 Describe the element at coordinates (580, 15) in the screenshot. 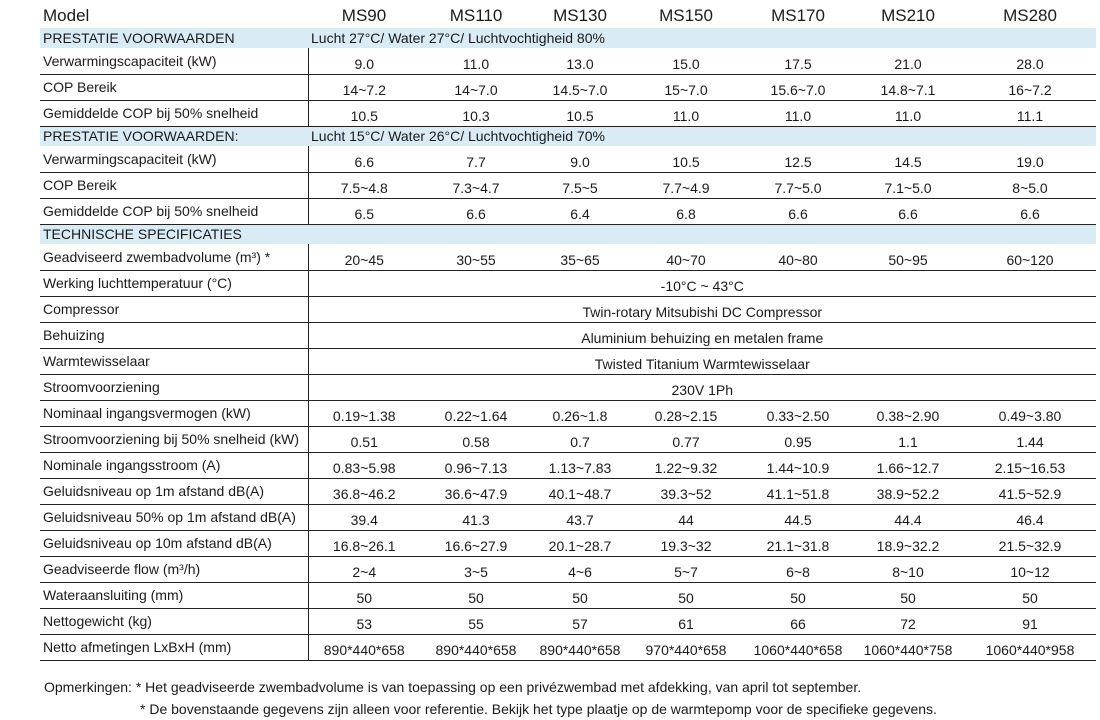

I see `model-name: MS130` at that location.